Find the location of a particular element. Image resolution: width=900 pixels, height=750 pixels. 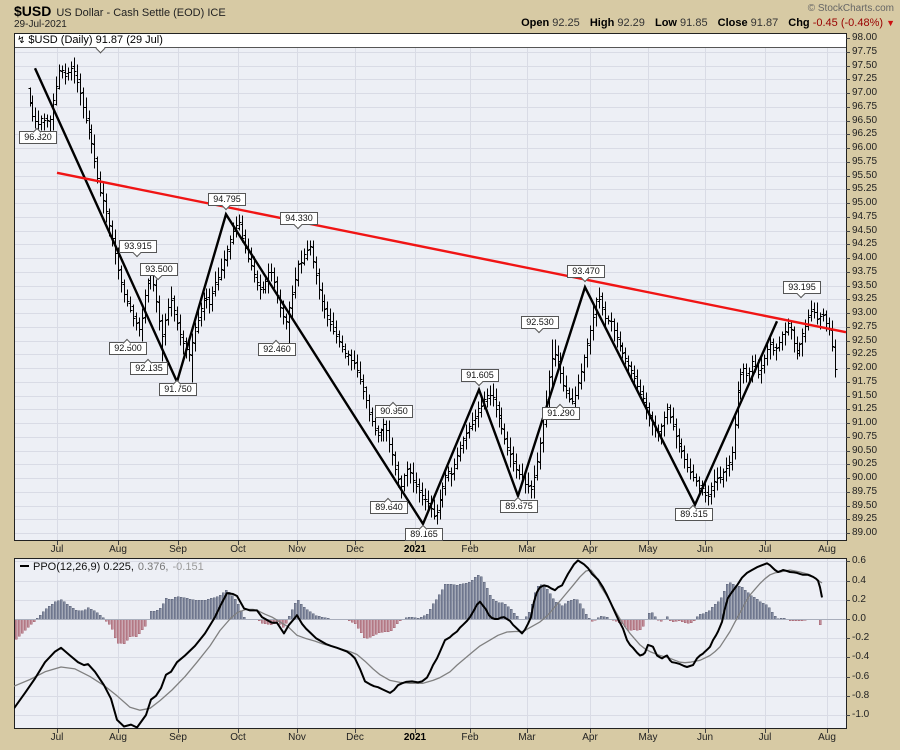

open-label: Open is located at coordinates (535, 23).